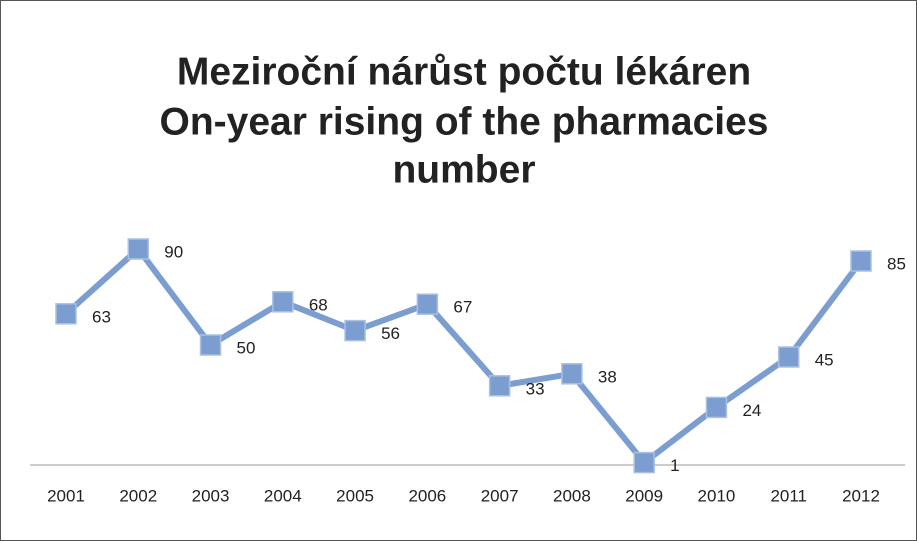 The height and width of the screenshot is (541, 917). I want to click on data-label: 45, so click(824, 359).